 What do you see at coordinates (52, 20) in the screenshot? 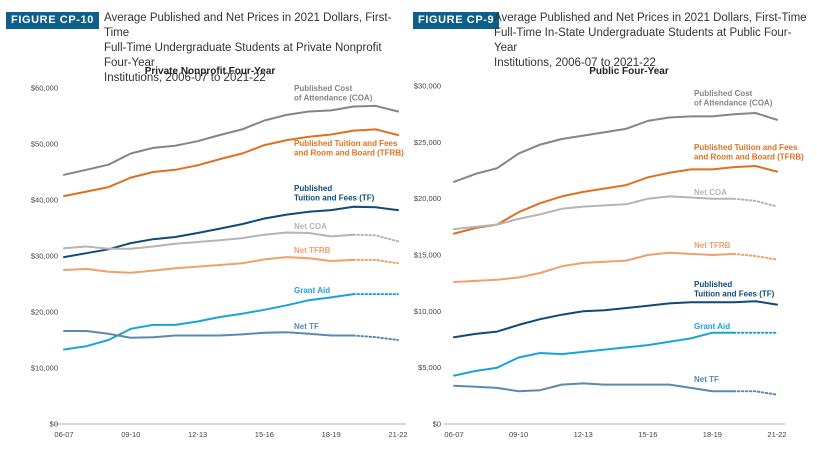
I see `figure-badge: FIGURE CP-10` at bounding box center [52, 20].